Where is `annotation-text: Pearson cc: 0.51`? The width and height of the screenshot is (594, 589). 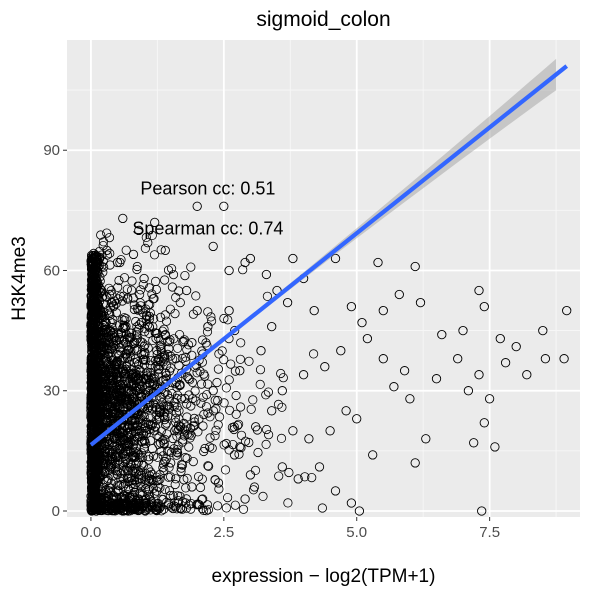
annotation-text: Pearson cc: 0.51 is located at coordinates (207, 188).